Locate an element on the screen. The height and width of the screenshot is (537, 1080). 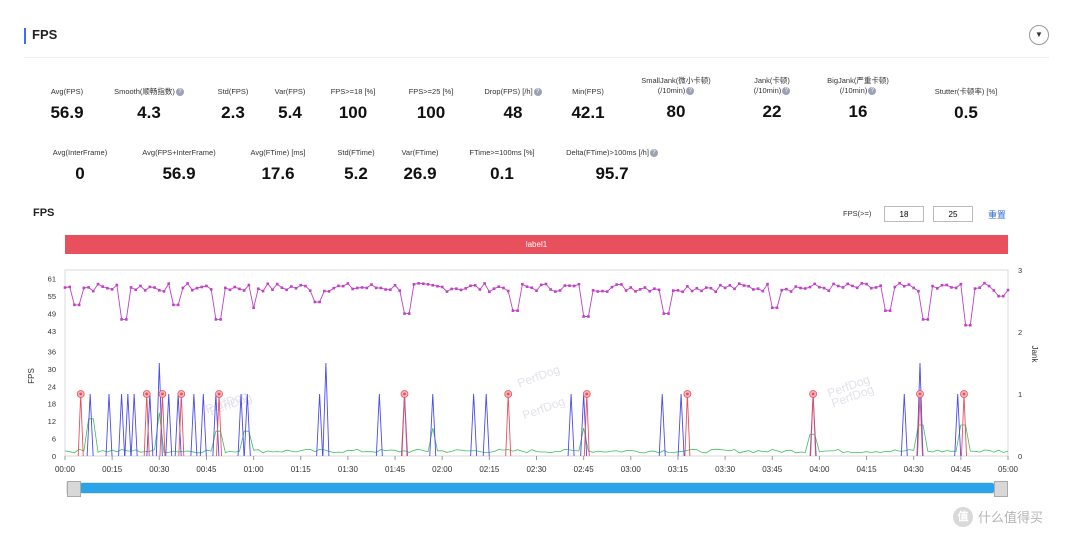
metric-value: 2.3 is located at coordinates (233, 112).